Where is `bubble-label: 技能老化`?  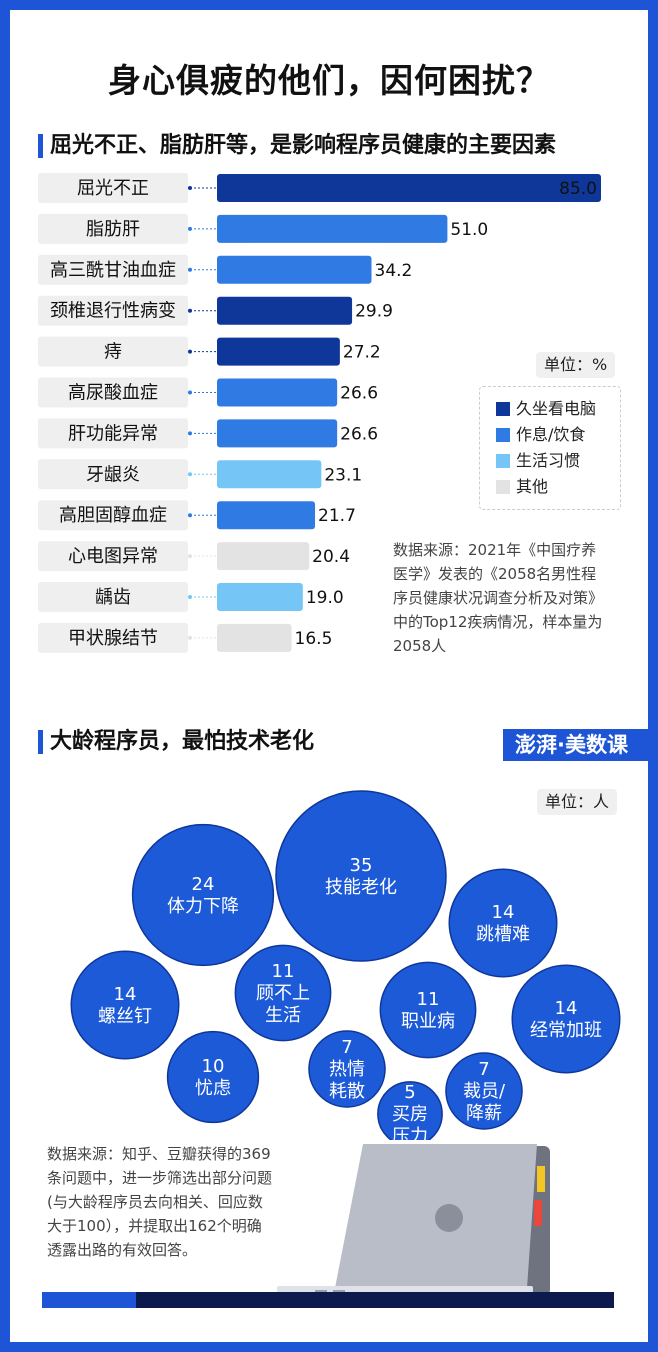 bubble-label: 技能老化 is located at coordinates (361, 887).